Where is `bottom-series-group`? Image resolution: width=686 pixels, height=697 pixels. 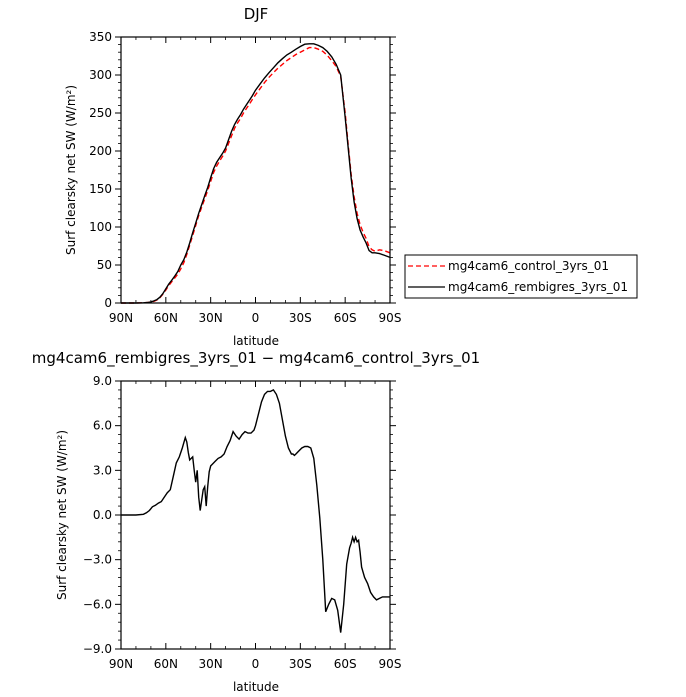
bottom-series-group is located at coordinates (255, 510).